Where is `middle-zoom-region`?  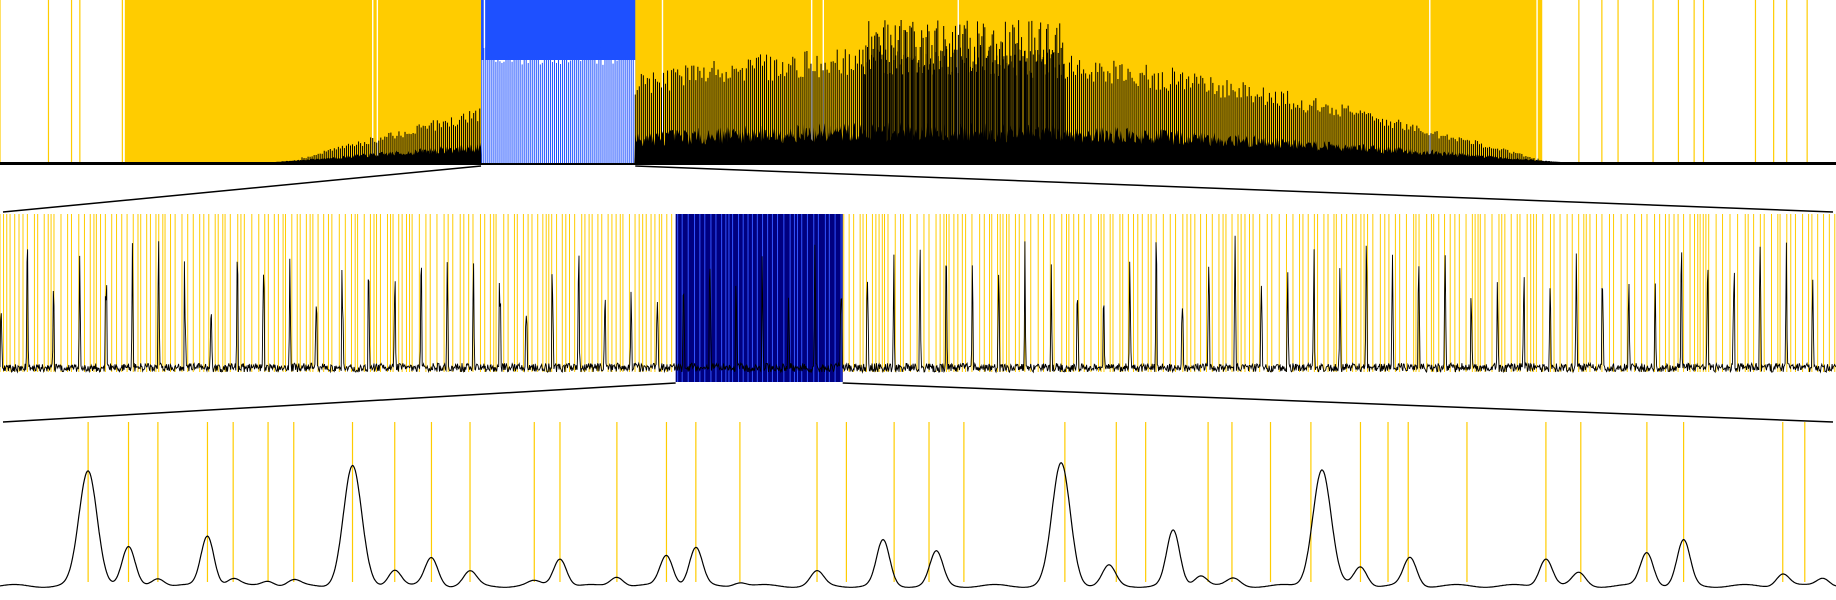 middle-zoom-region is located at coordinates (759, 298).